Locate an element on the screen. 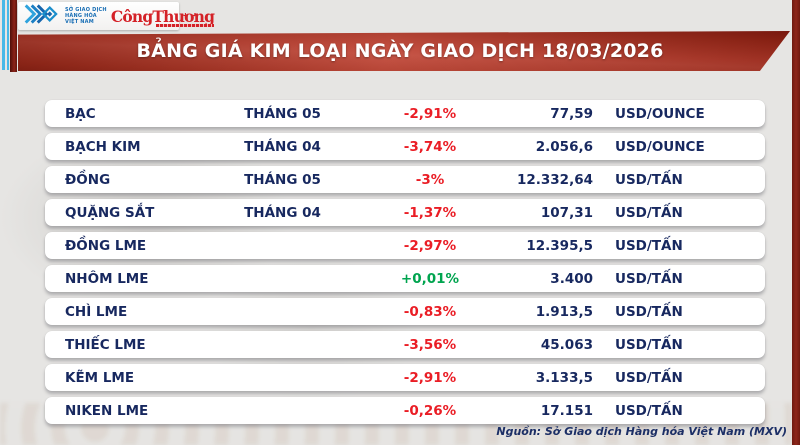 This screenshot has height=445, width=800. metal-name: THIẾC LME is located at coordinates (105, 344).